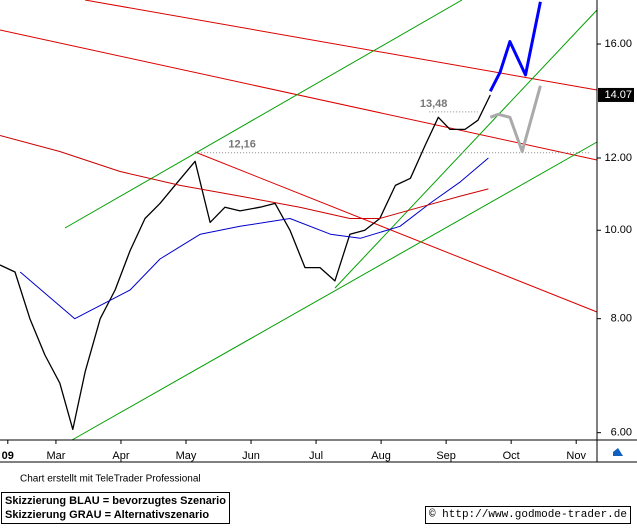  What do you see at coordinates (120, 456) in the screenshot?
I see `x-tick-label: Apr` at bounding box center [120, 456].